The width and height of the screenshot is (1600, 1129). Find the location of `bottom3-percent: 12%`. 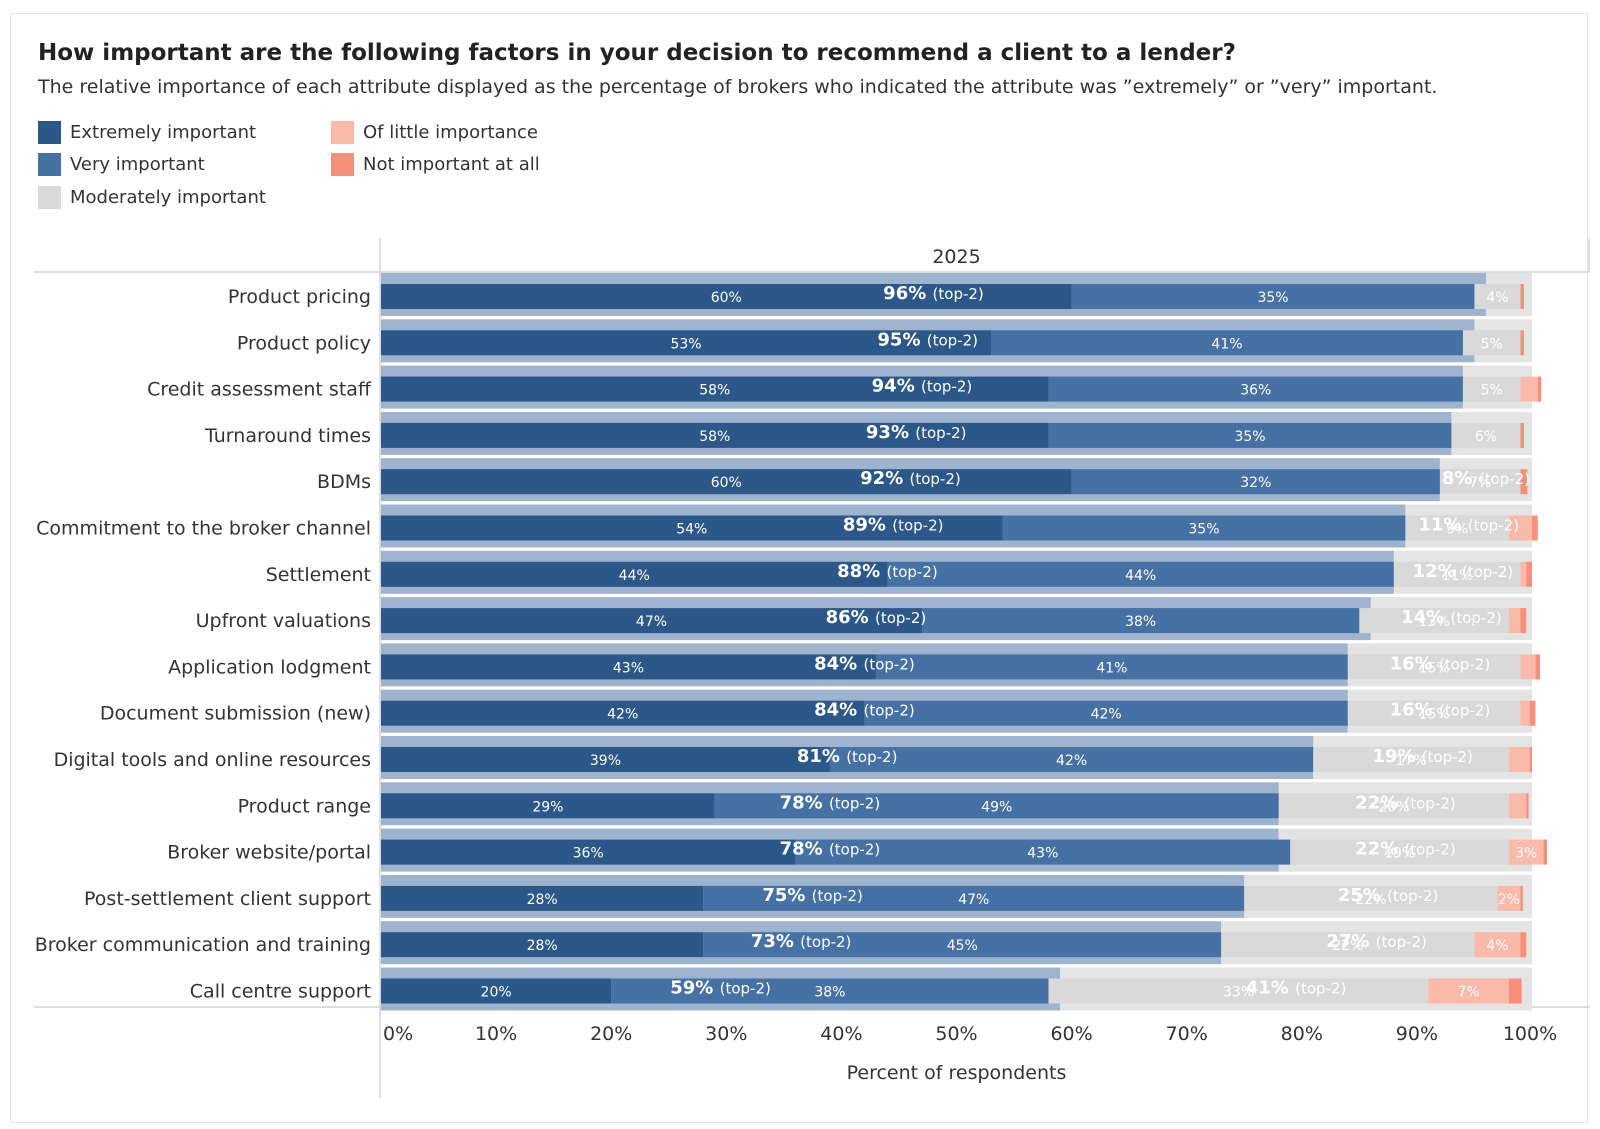

bottom3-percent: 12% is located at coordinates (1437, 571).